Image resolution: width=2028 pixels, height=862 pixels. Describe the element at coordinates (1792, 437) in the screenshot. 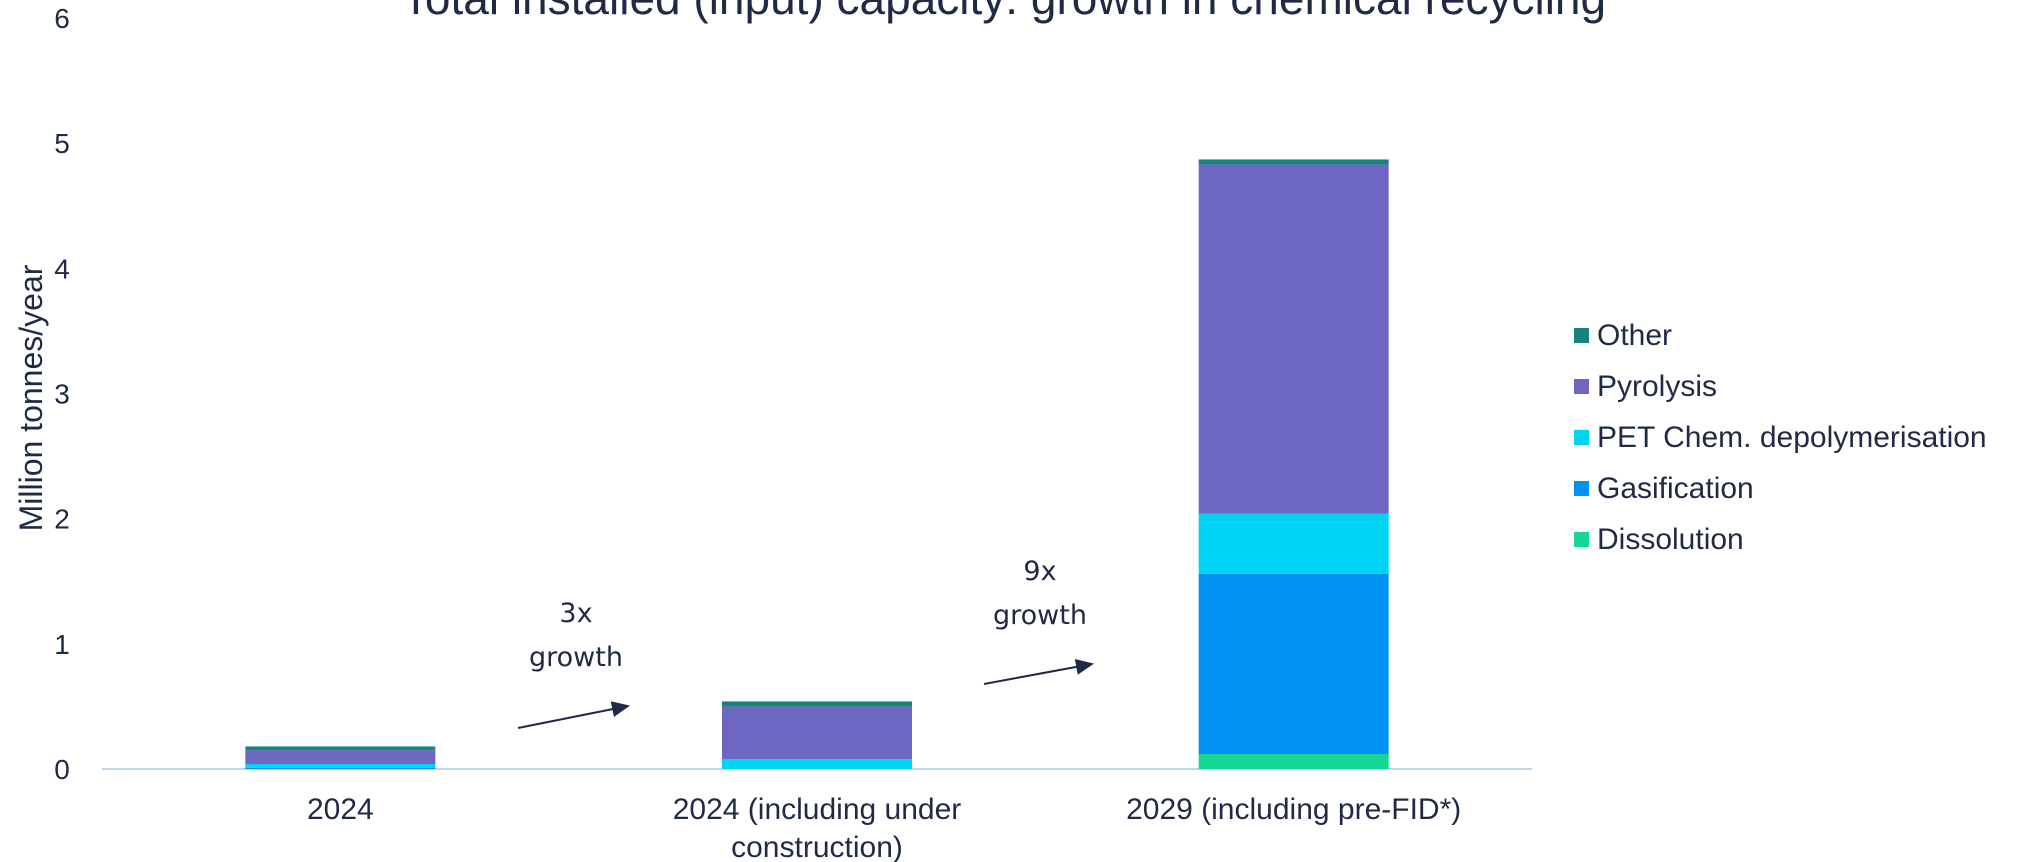

I see `legend-label: PET Chem. depolymerisation` at that location.